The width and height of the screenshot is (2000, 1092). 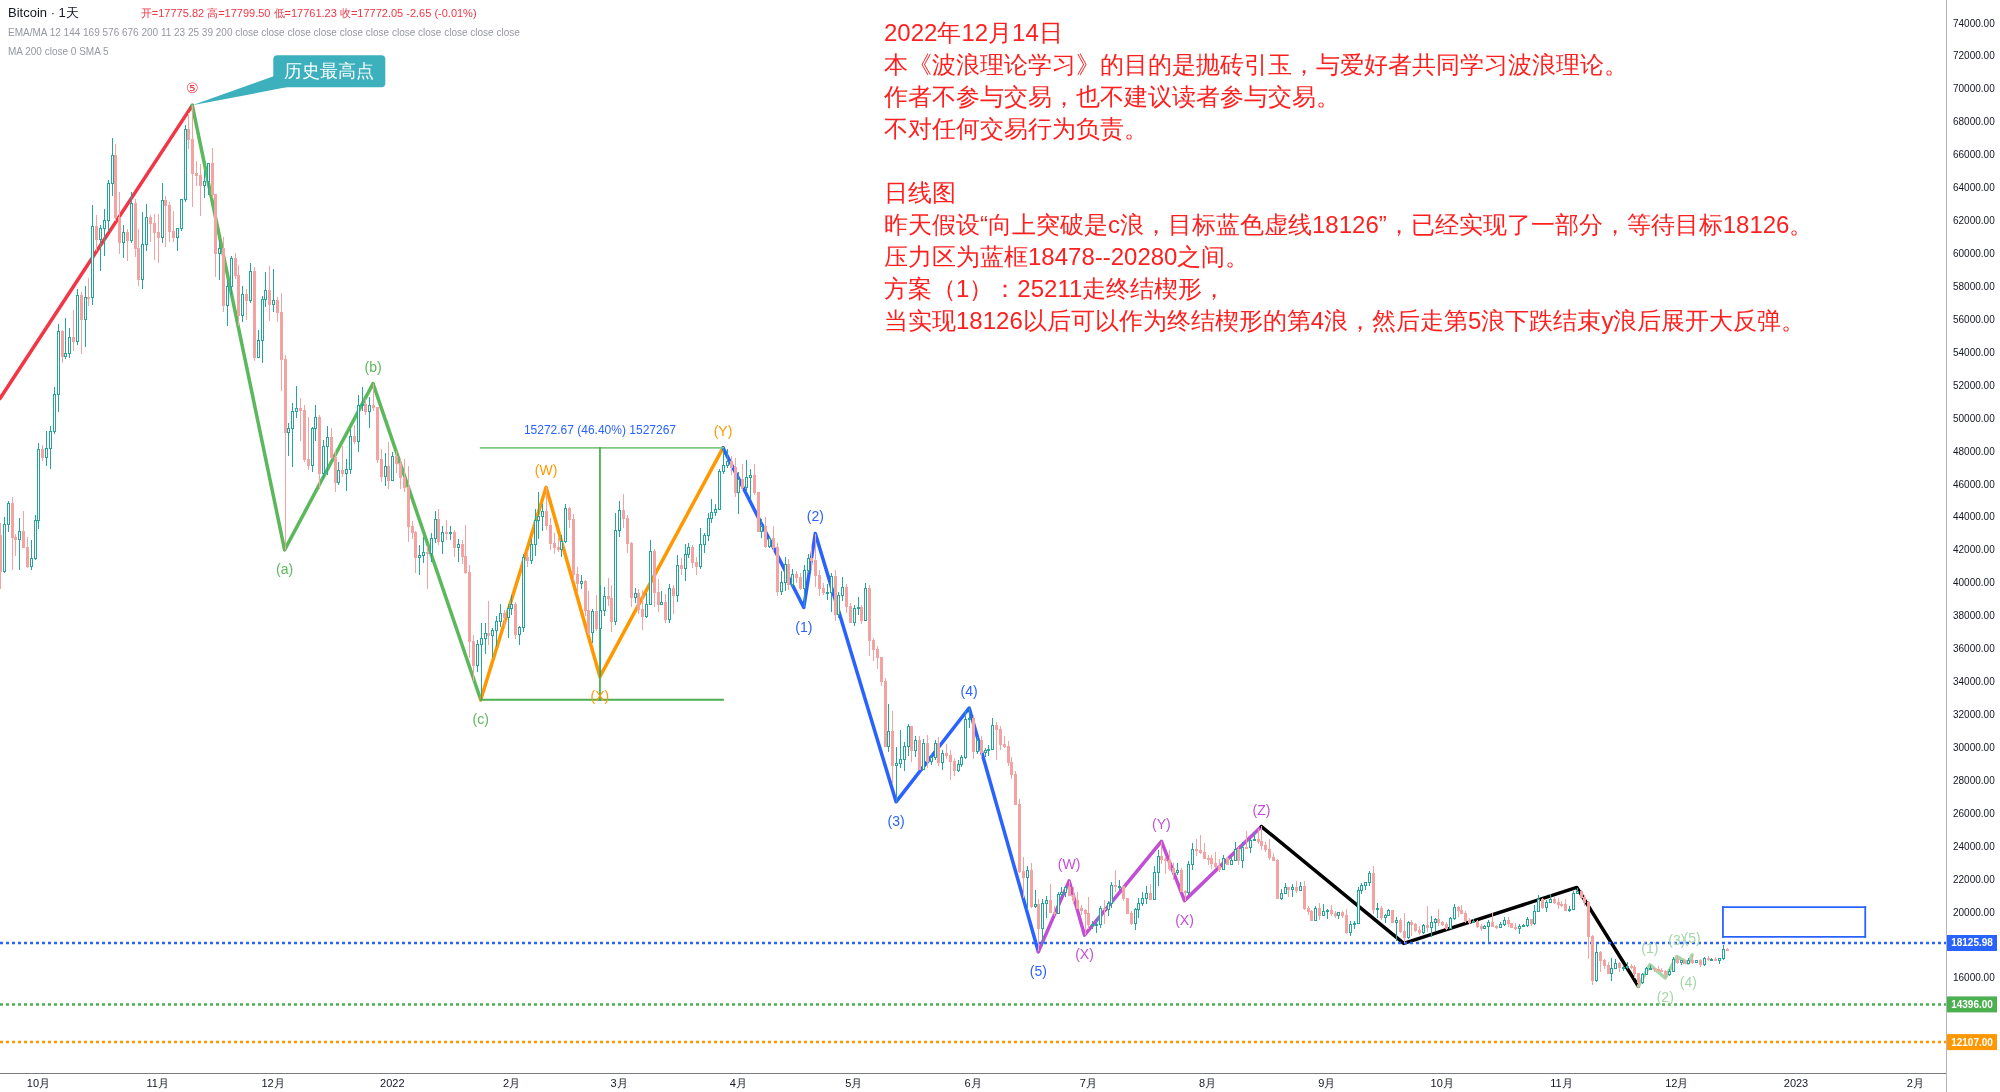 What do you see at coordinates (920, 192) in the screenshot?
I see `annotation: 日线图` at bounding box center [920, 192].